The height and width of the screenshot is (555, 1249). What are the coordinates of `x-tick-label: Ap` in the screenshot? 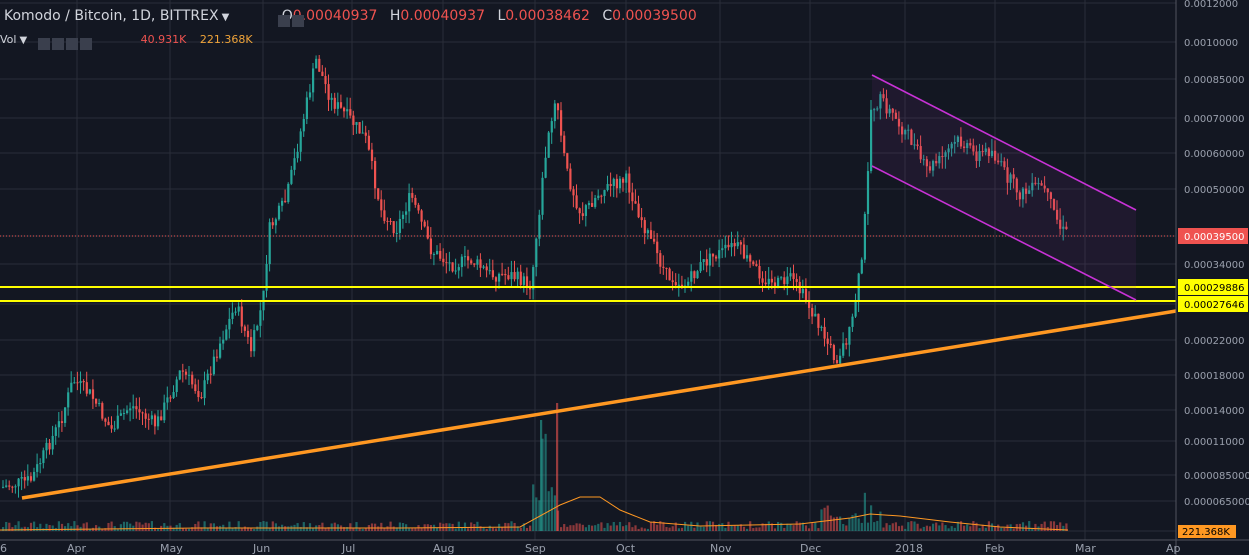 It's located at (1173, 548).